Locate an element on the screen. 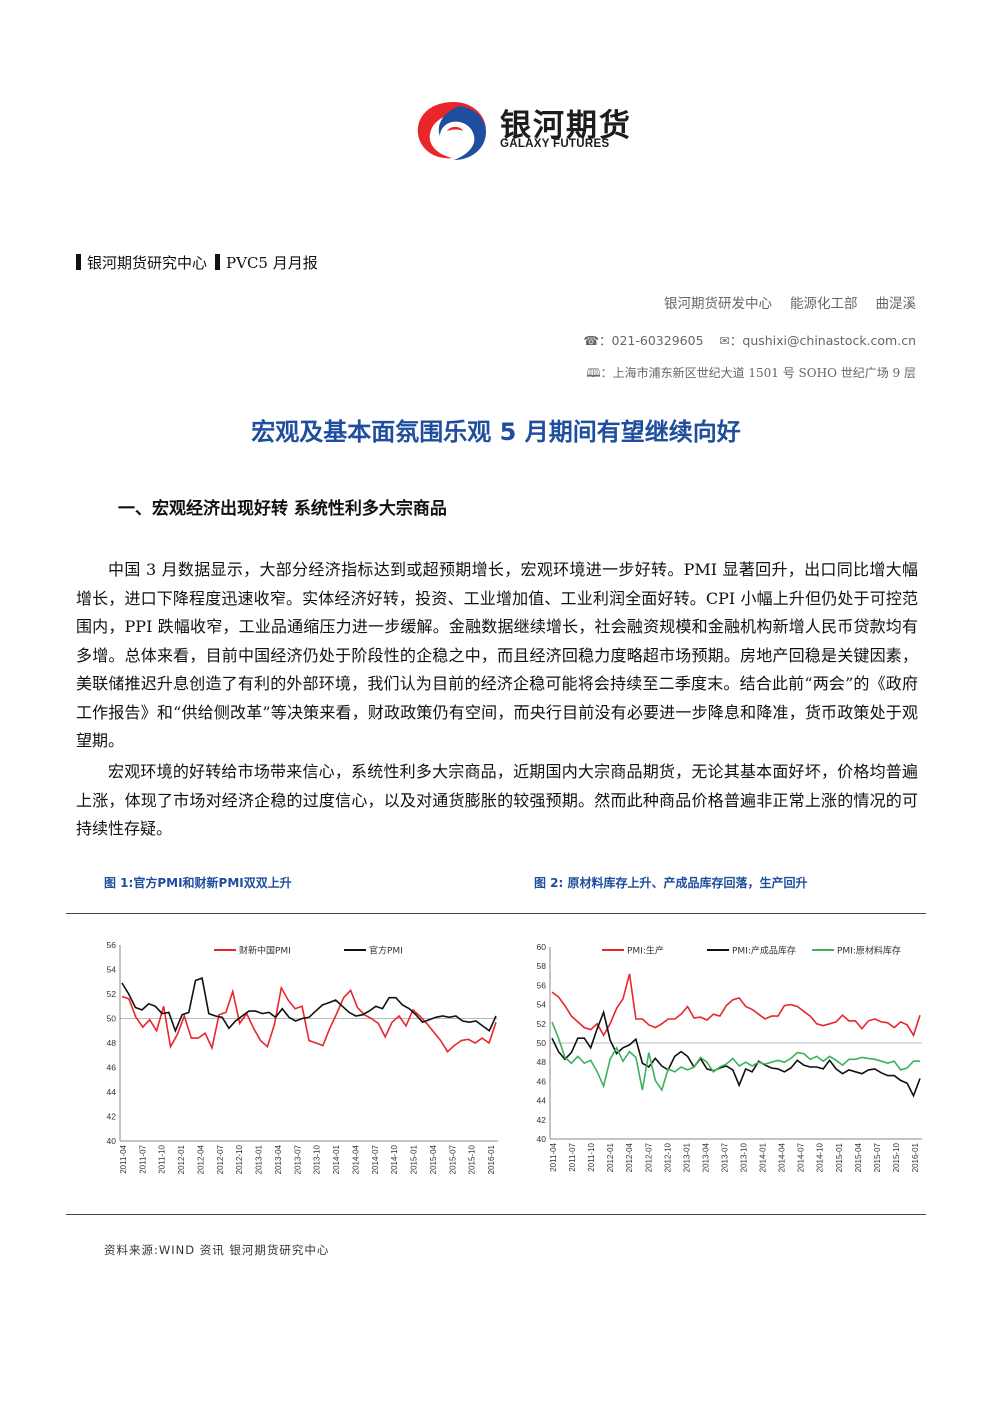 The image size is (992, 1403). y-tick-label: 60 is located at coordinates (542, 947).